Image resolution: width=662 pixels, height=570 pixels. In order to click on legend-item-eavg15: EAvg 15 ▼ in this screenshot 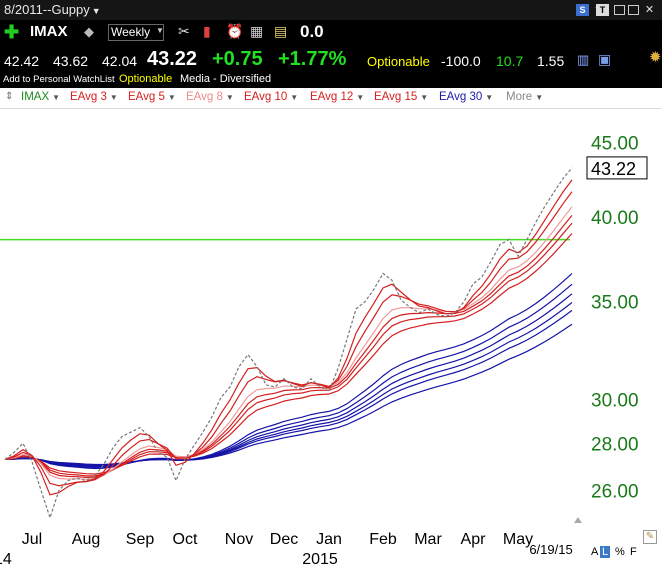, I will do `click(401, 97)`.